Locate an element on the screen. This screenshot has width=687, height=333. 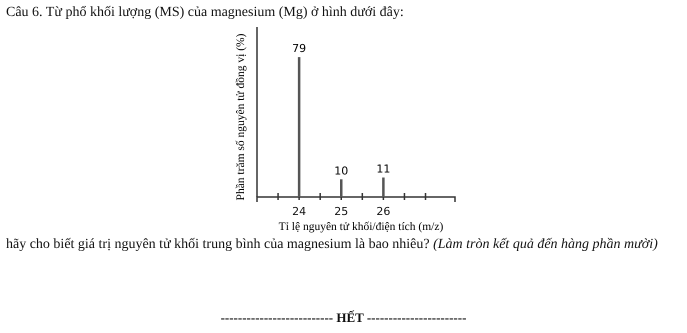
x-tick-label: 26 is located at coordinates (383, 211).